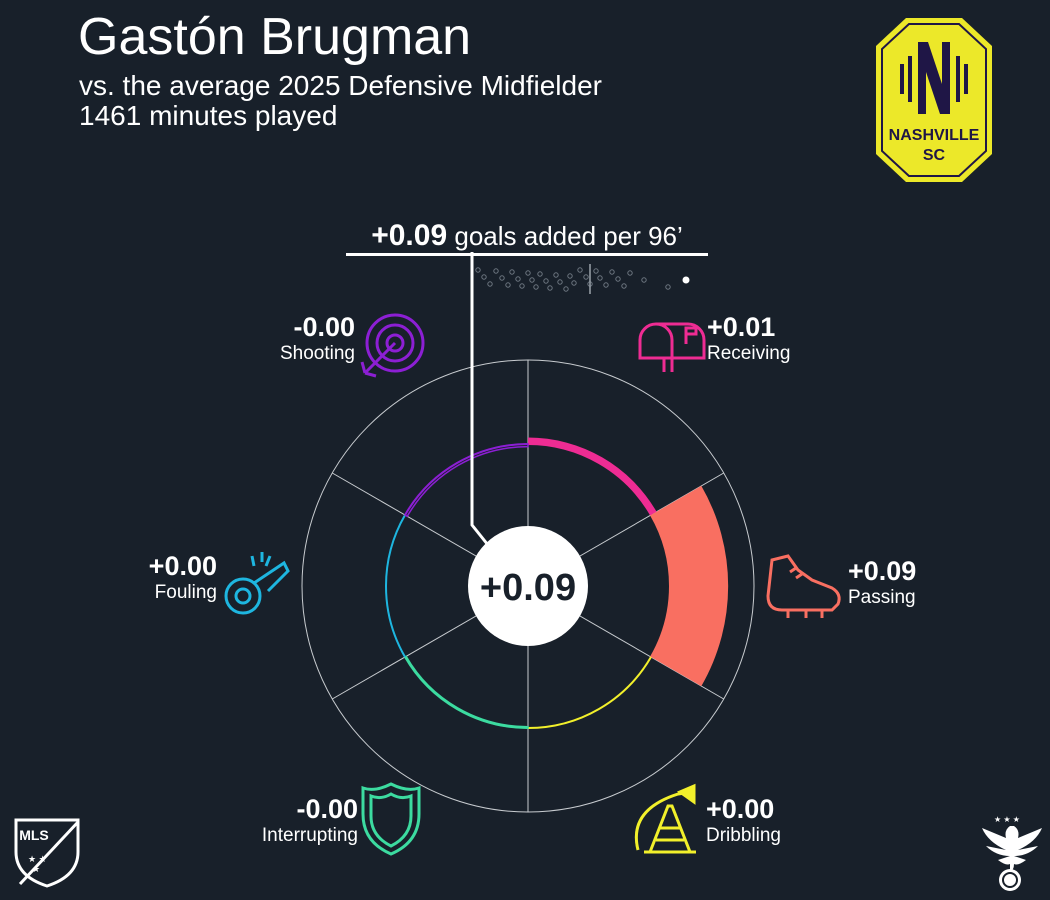  What do you see at coordinates (185, 592) in the screenshot?
I see `fouling-label: Fouling` at bounding box center [185, 592].